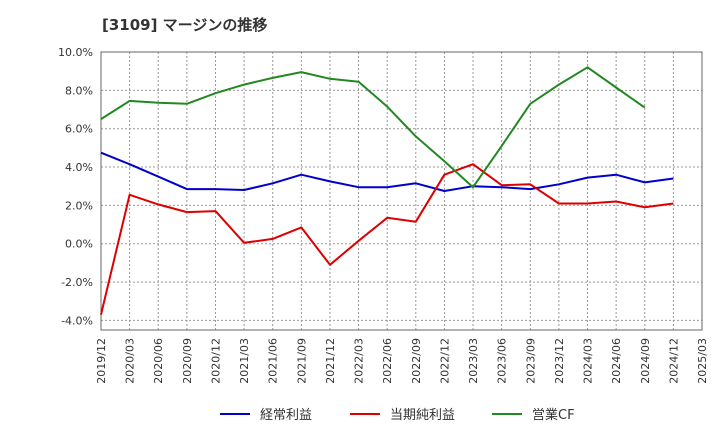  I want to click on x-tick-label: 2024/03, so click(588, 361).